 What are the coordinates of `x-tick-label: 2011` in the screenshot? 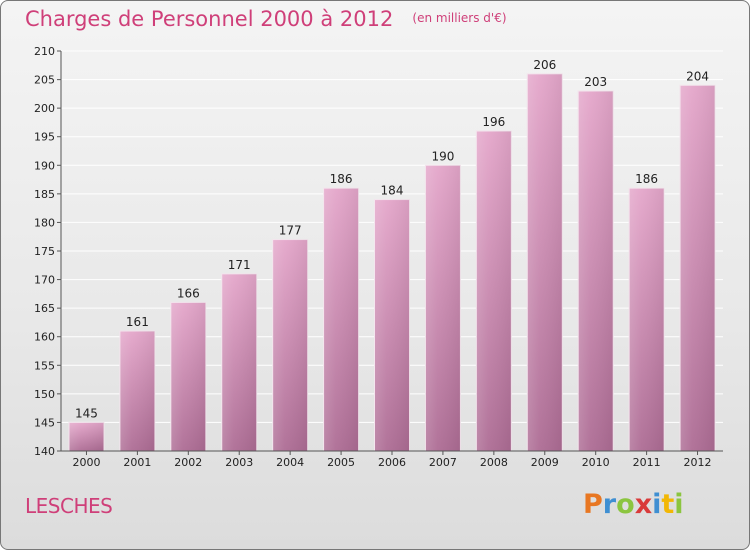 It's located at (647, 462).